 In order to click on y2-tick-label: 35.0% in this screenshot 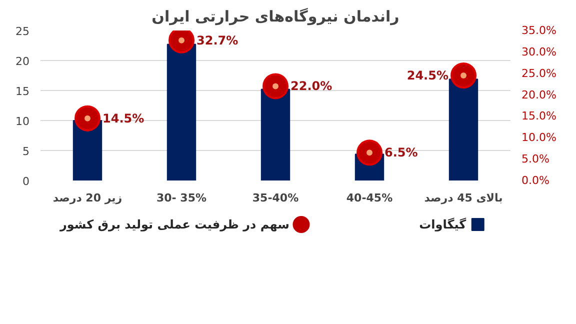, I will do `click(539, 30)`.